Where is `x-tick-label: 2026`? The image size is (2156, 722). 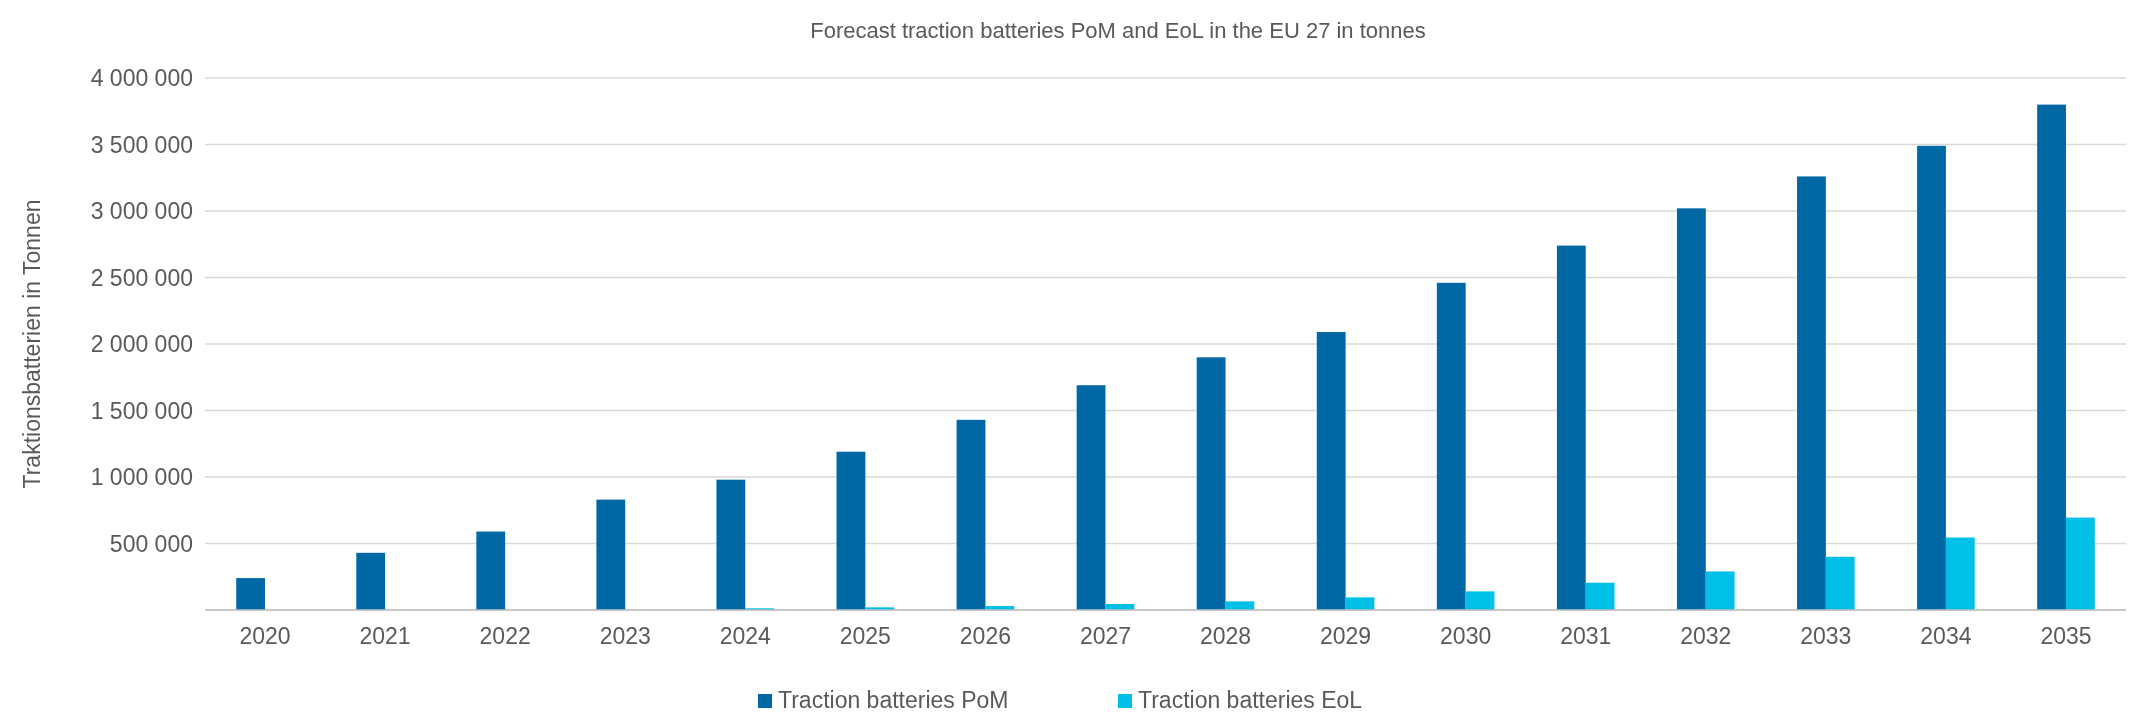 x-tick-label: 2026 is located at coordinates (985, 636).